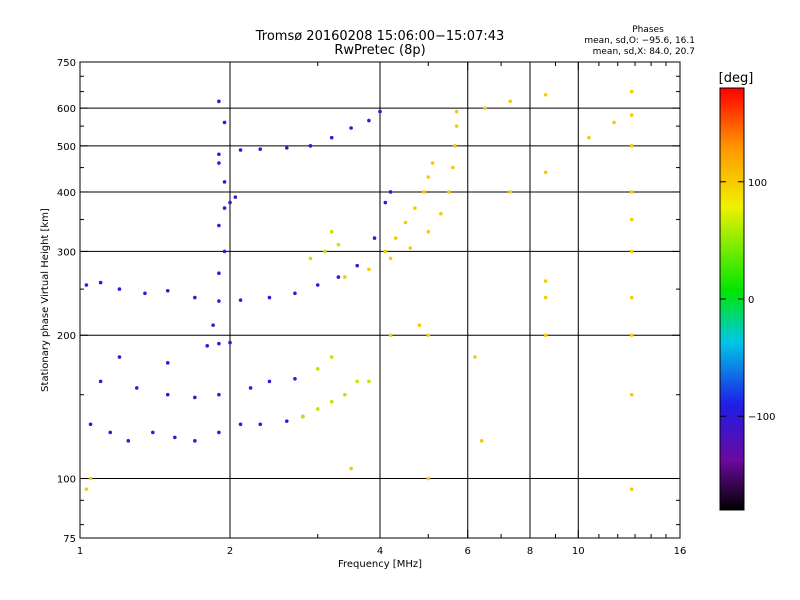  Describe the element at coordinates (747, 300) in the screenshot. I see `colorbar-ticks: 100 0 −100` at that location.